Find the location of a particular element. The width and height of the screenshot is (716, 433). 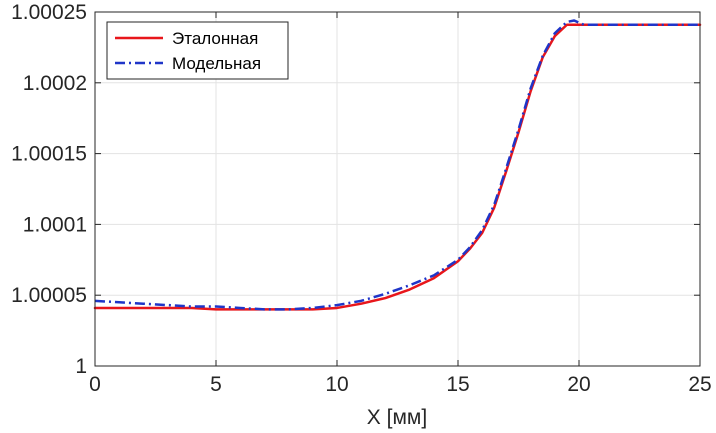

y-tick-label: 1.00025 is located at coordinates (49, 12).